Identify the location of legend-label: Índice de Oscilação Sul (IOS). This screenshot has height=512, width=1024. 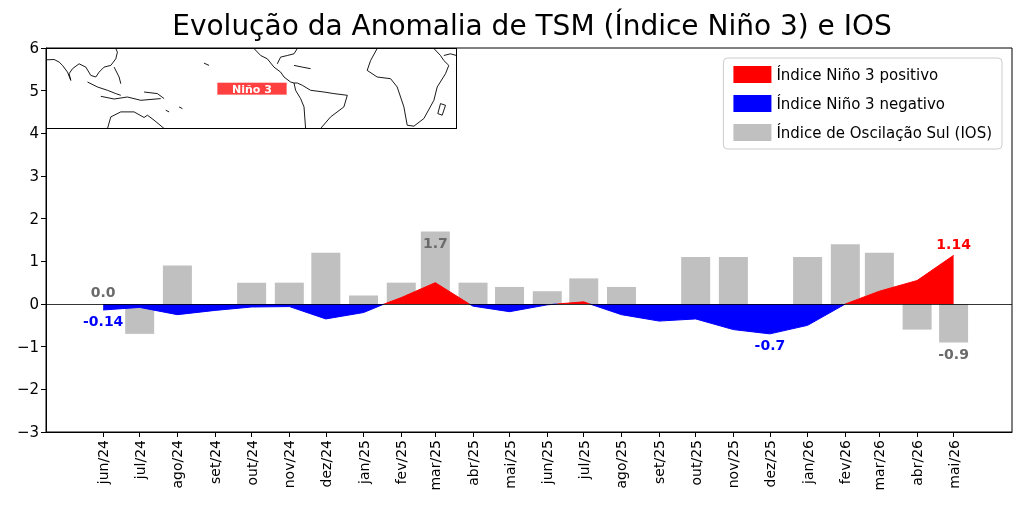
(884, 132).